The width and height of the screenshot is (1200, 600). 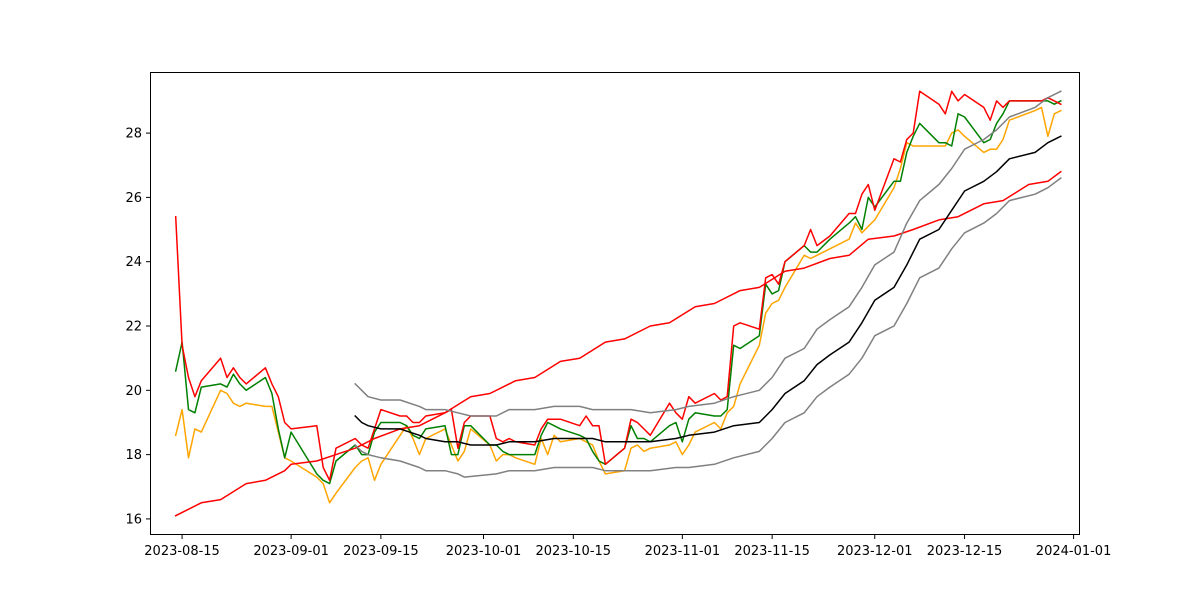 What do you see at coordinates (133, 198) in the screenshot?
I see `y-tick-label: 26` at bounding box center [133, 198].